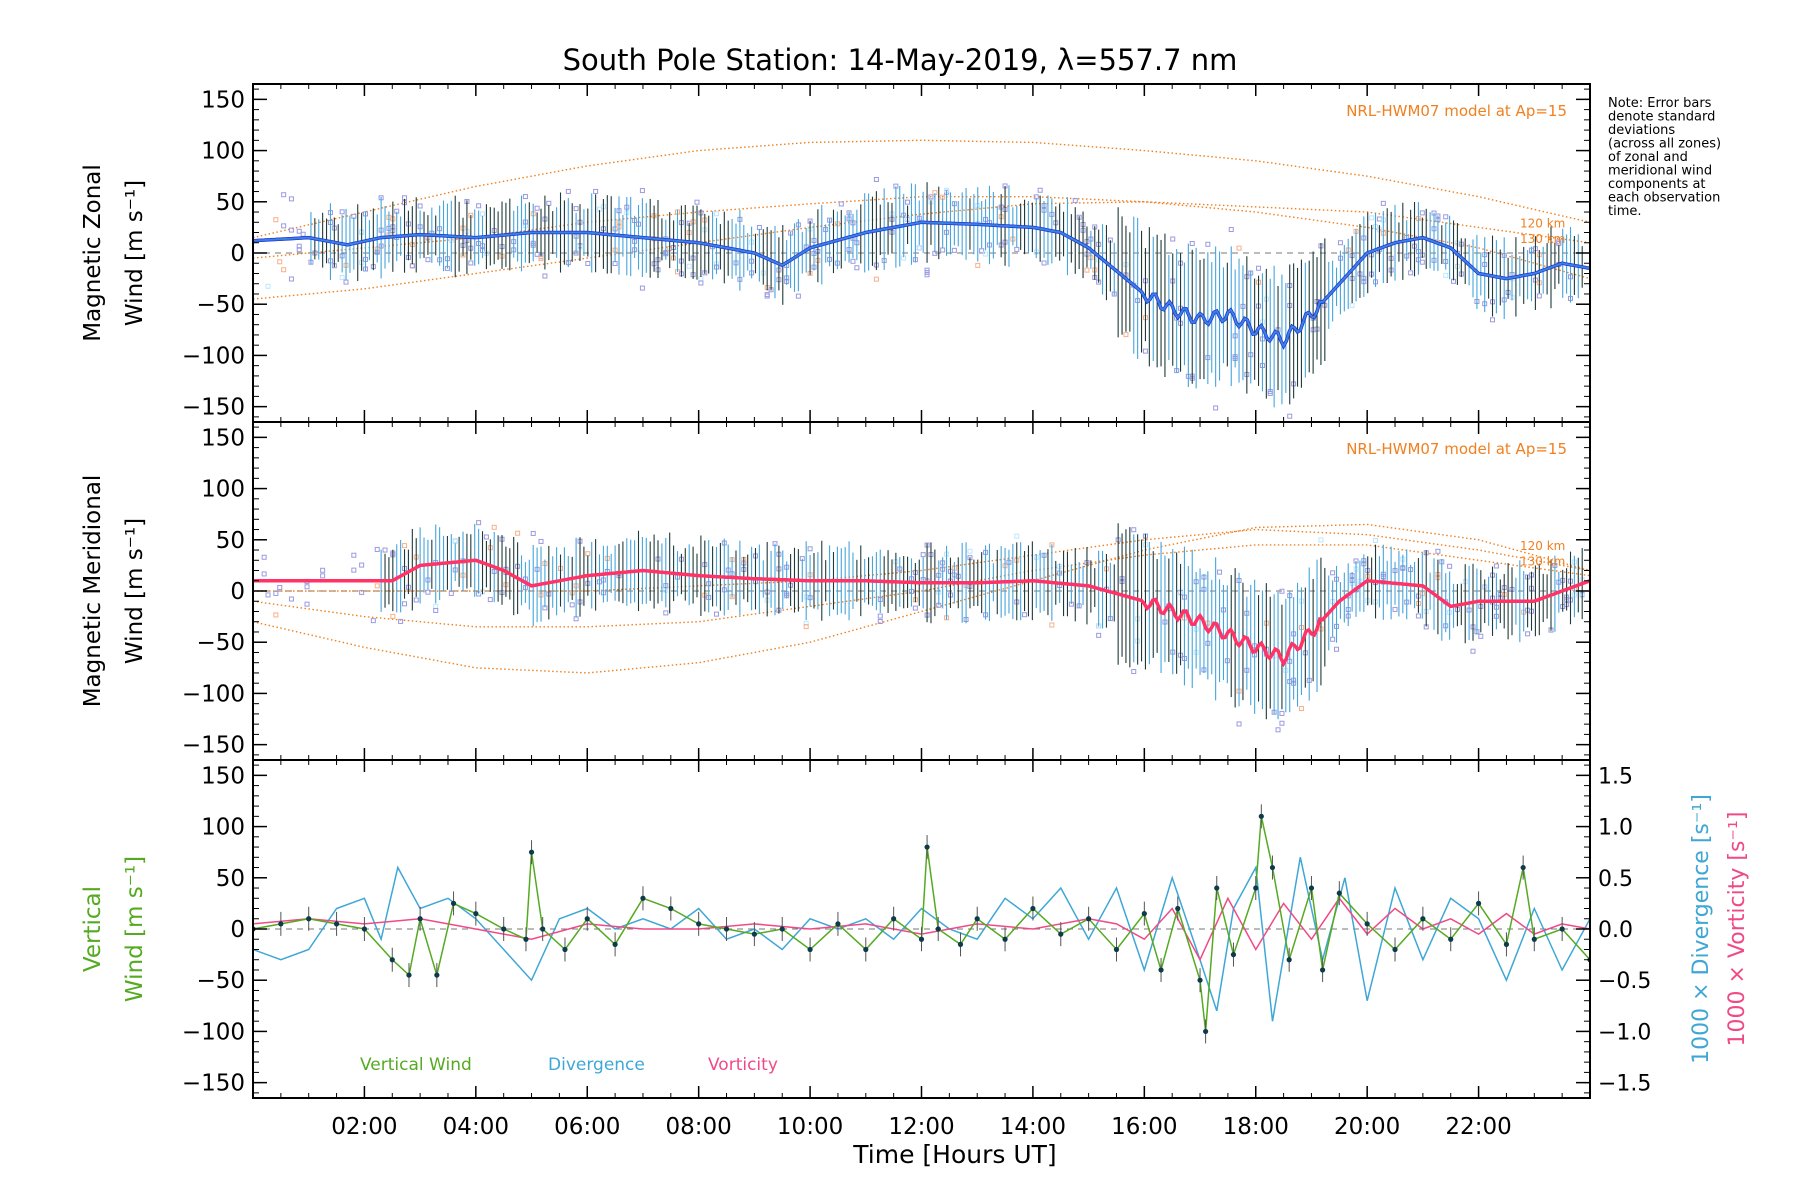 The width and height of the screenshot is (1800, 1200). I want to click on model-label-120km: 120 km, so click(1542, 223).